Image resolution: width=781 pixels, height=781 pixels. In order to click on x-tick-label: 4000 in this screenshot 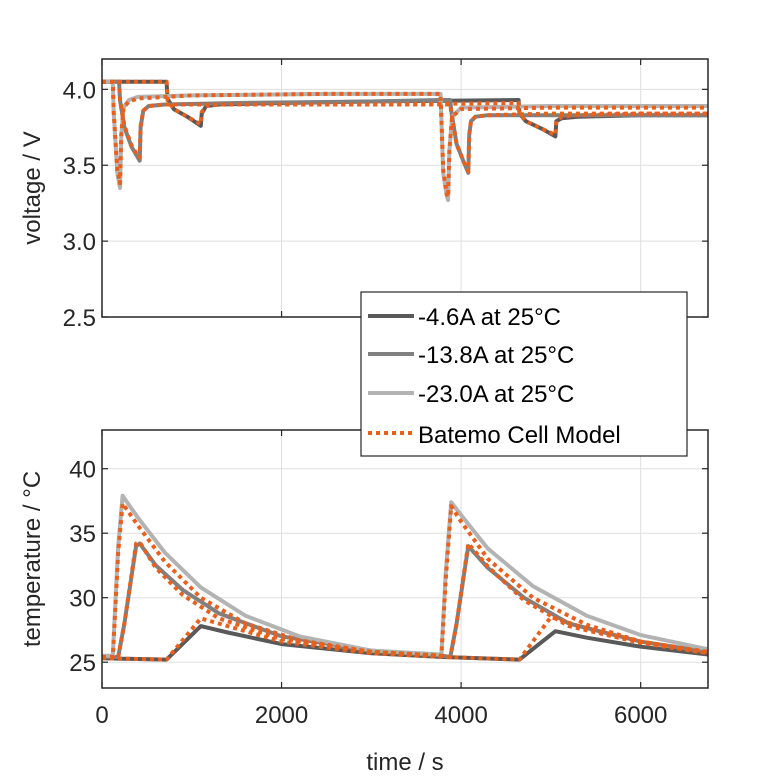, I will do `click(460, 715)`.